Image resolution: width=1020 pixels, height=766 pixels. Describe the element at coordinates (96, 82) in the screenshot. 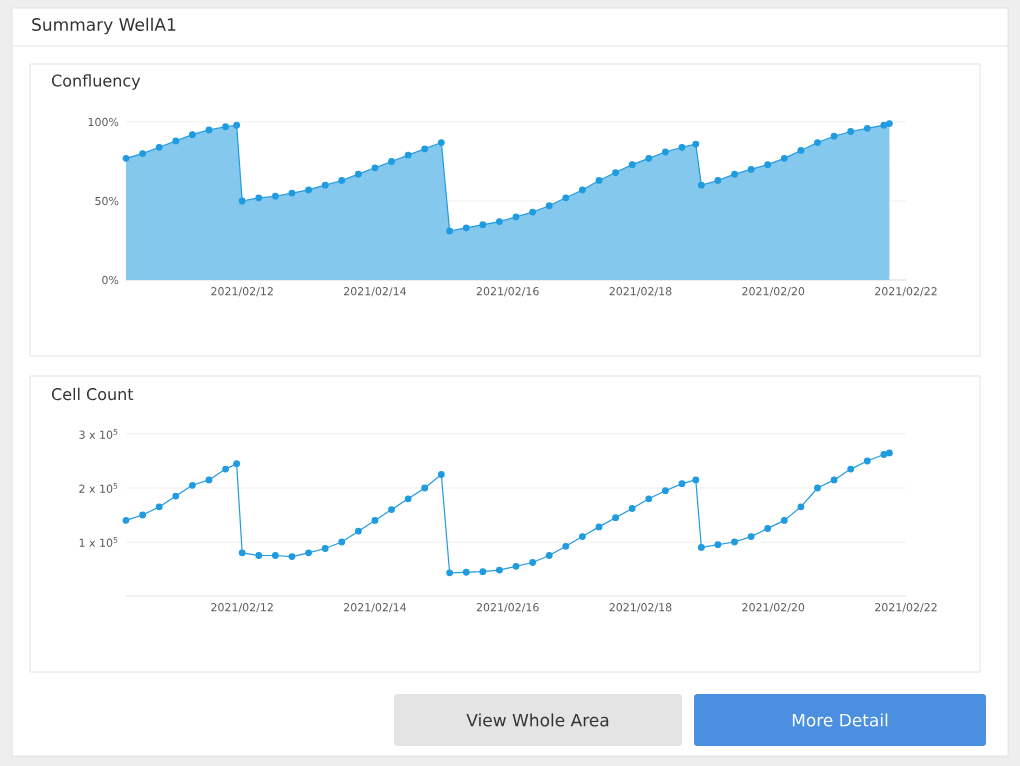

I see `chart-title: Confluency` at that location.